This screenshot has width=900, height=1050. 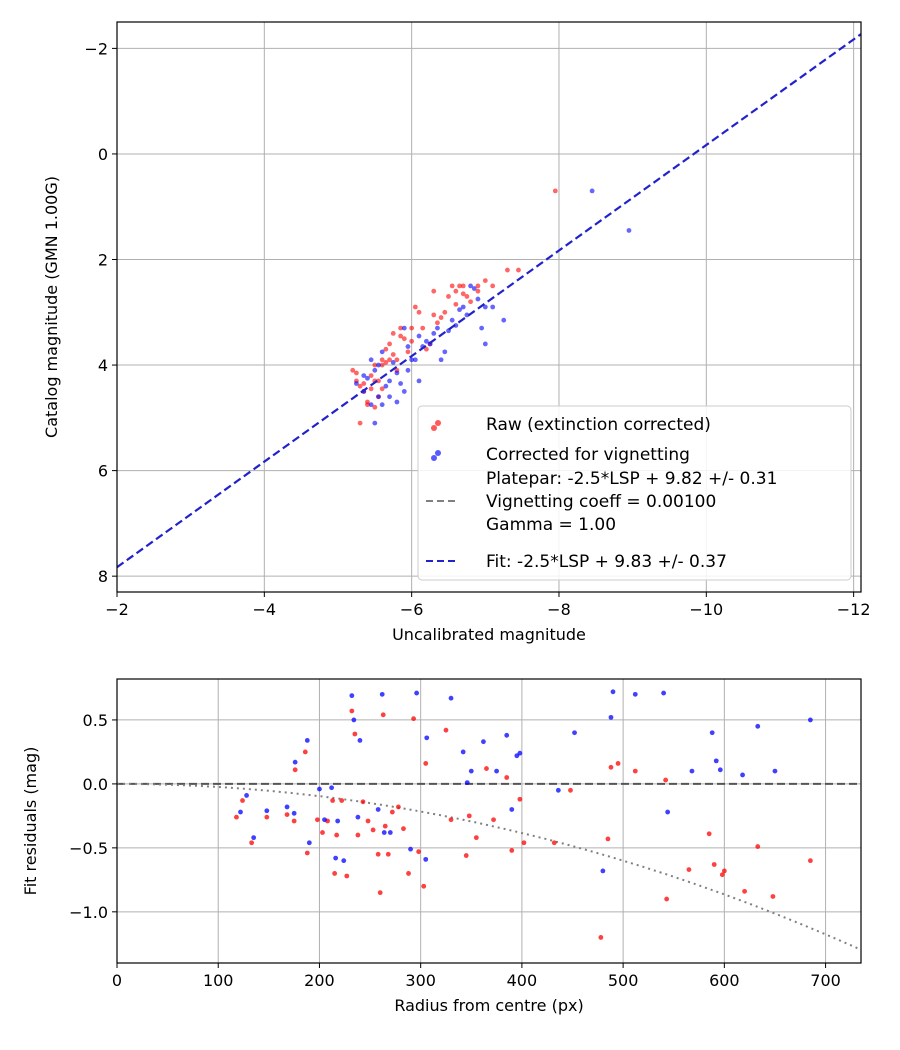 What do you see at coordinates (420, 980) in the screenshot?
I see `x-tick-label: 300` at bounding box center [420, 980].